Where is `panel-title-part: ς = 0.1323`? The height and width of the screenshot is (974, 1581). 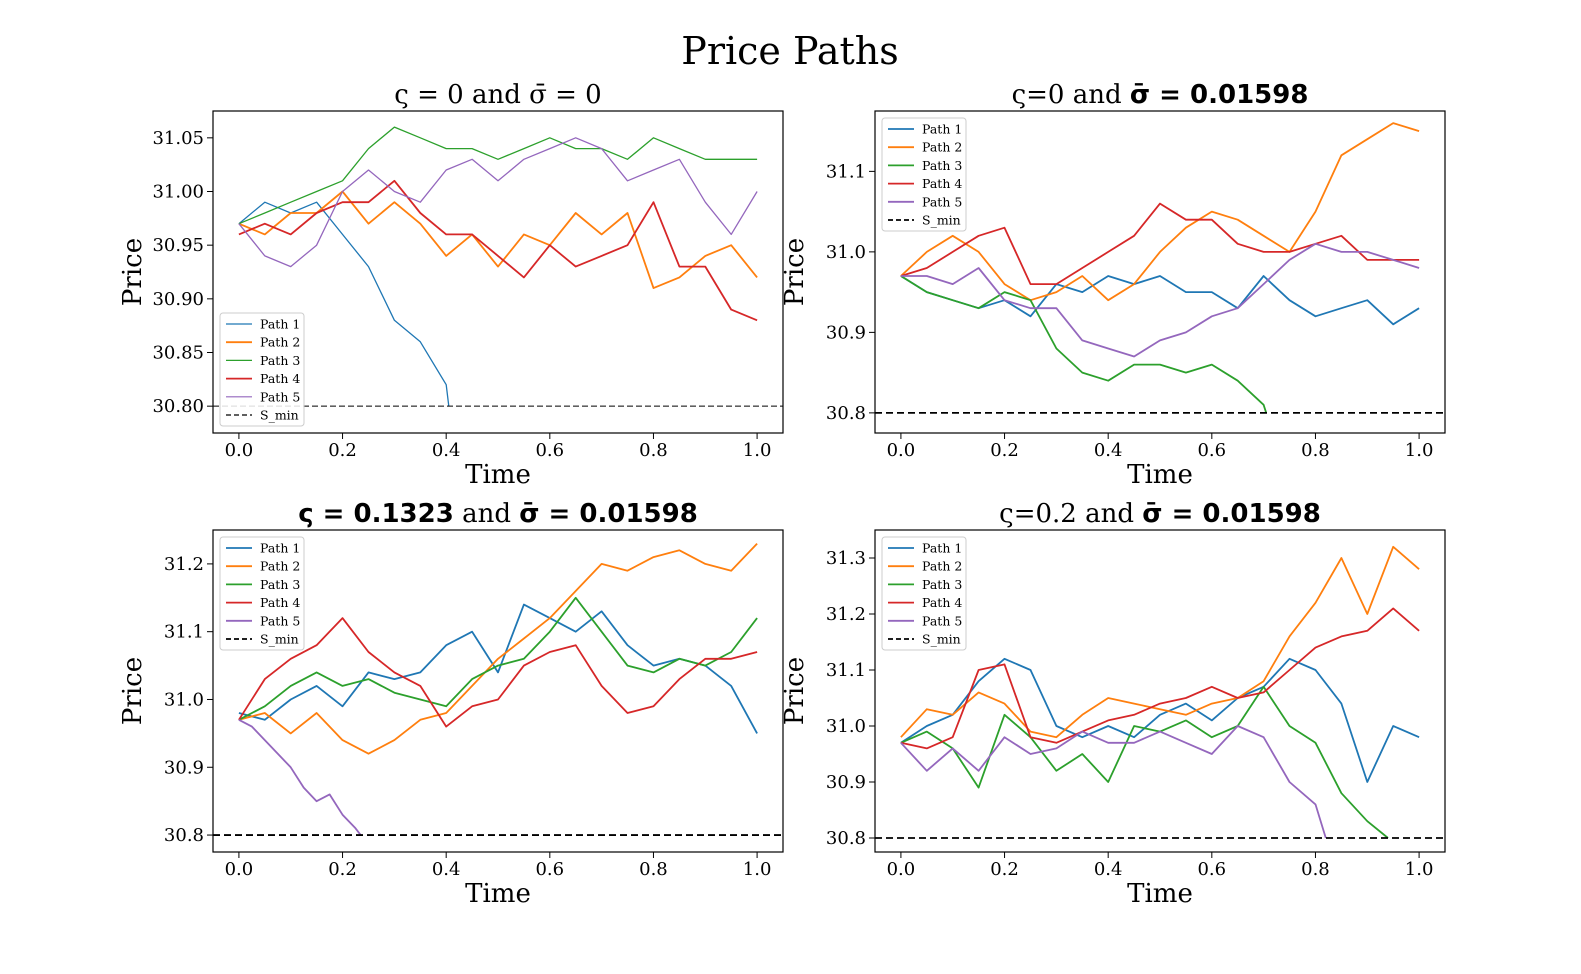
panel-title-part: ς = 0.1323 is located at coordinates (376, 514).